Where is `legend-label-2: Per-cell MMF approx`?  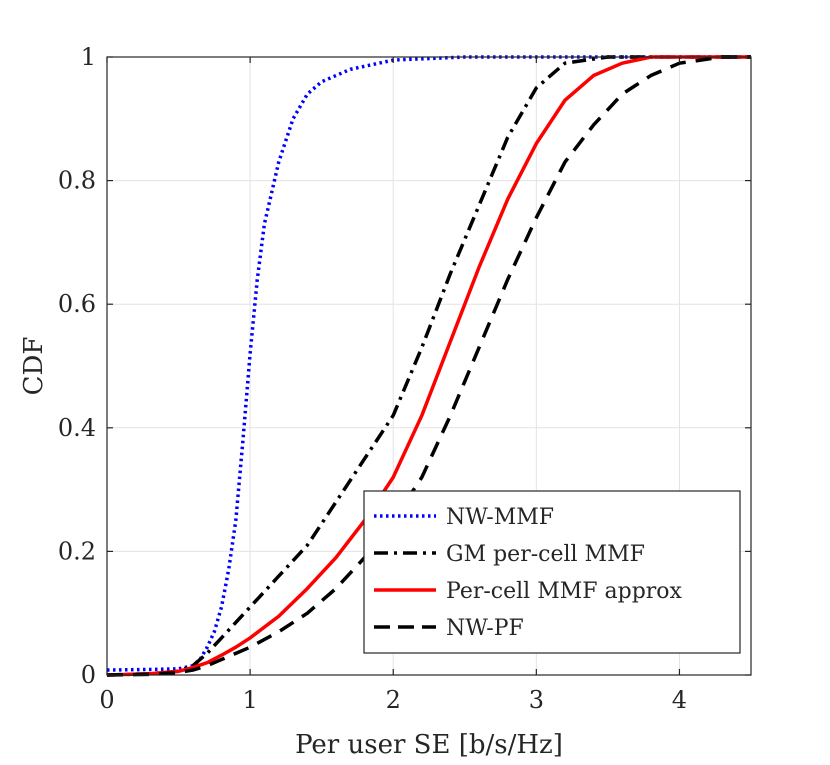 legend-label-2: Per-cell MMF approx is located at coordinates (564, 591).